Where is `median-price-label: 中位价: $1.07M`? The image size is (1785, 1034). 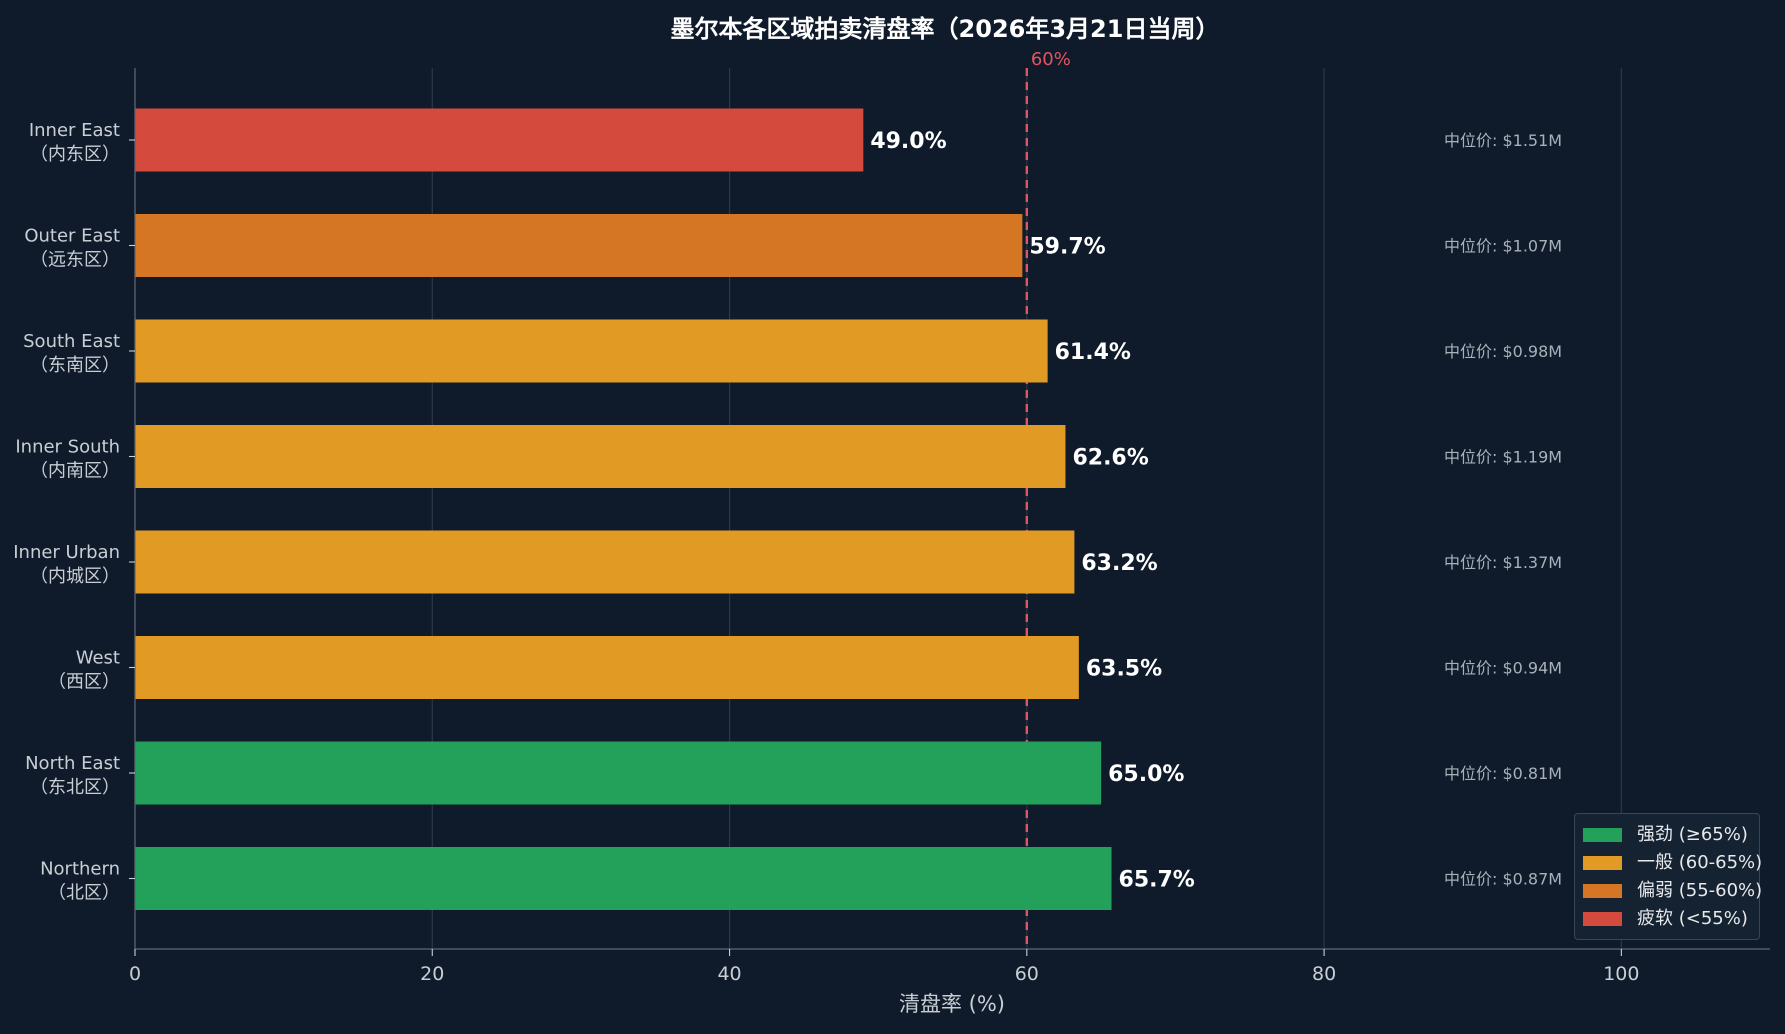
median-price-label: 中位价: $1.07M is located at coordinates (1503, 246).